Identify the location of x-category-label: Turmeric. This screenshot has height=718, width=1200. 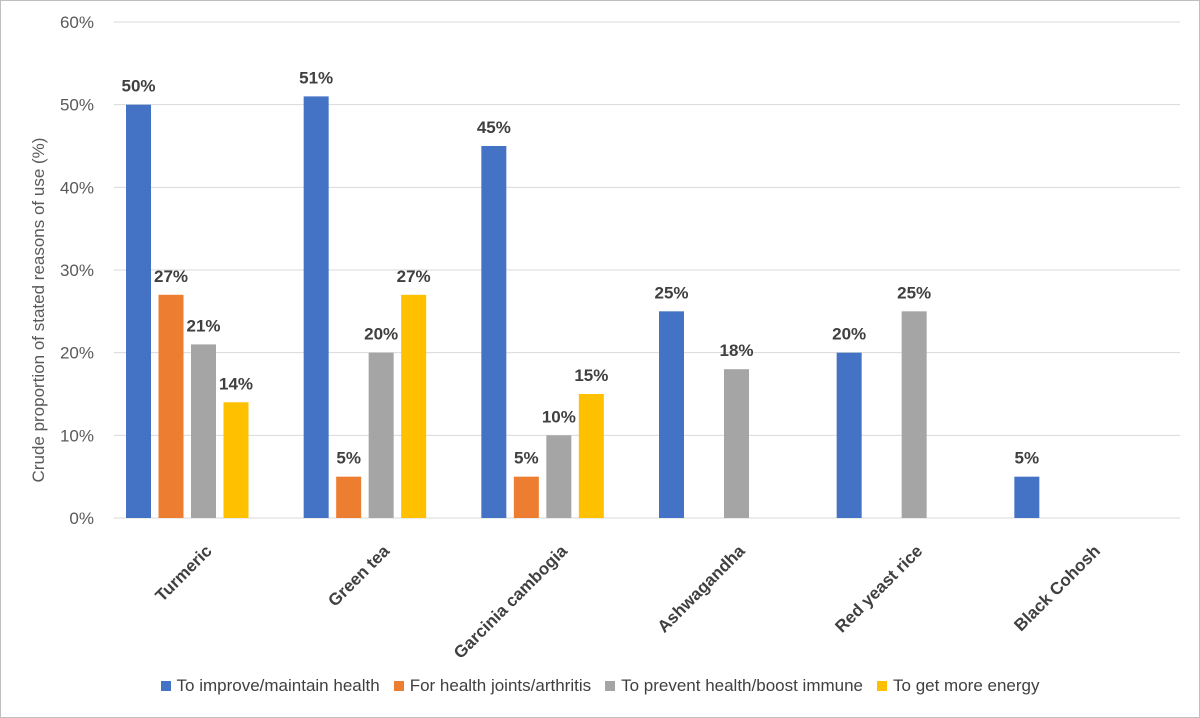
(184, 573).